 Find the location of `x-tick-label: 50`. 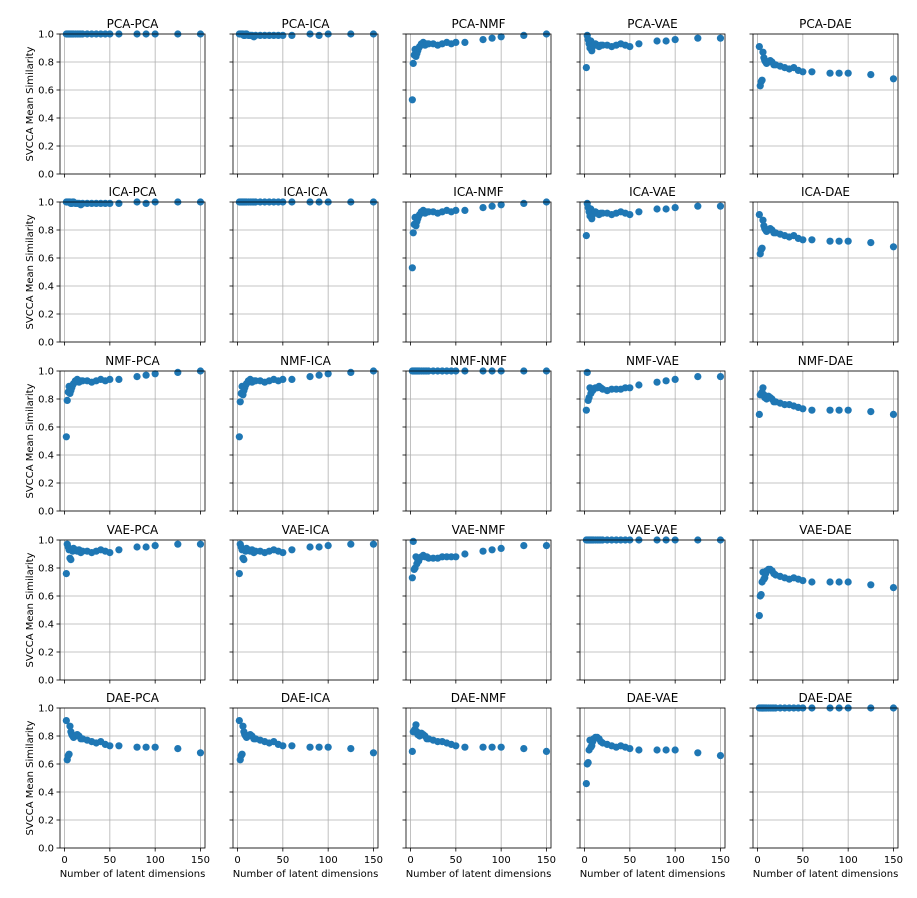

x-tick-label: 50 is located at coordinates (282, 860).